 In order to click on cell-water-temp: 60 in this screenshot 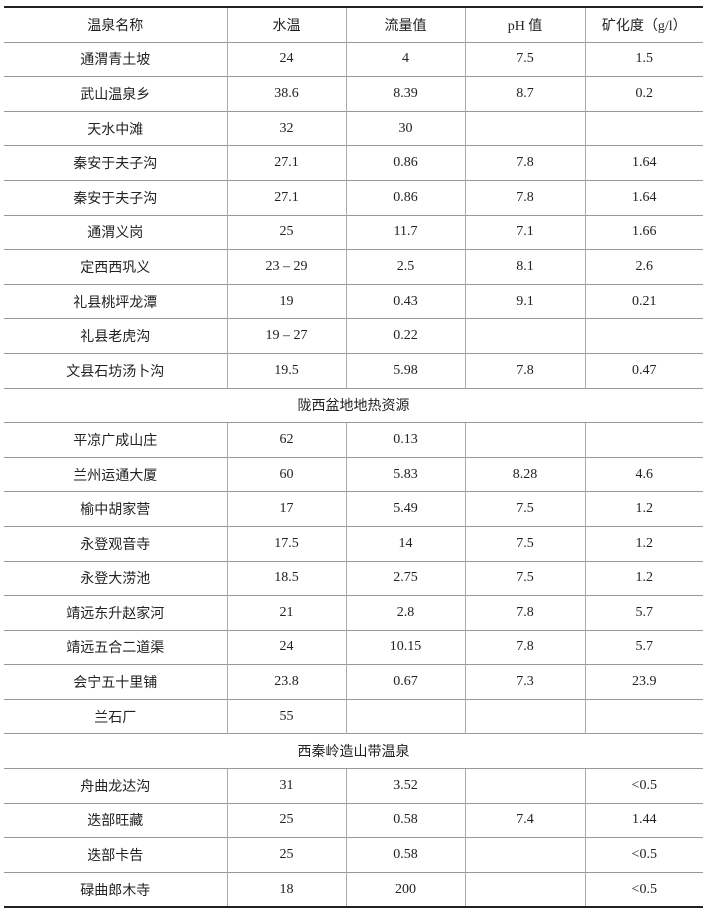, I will do `click(286, 474)`.